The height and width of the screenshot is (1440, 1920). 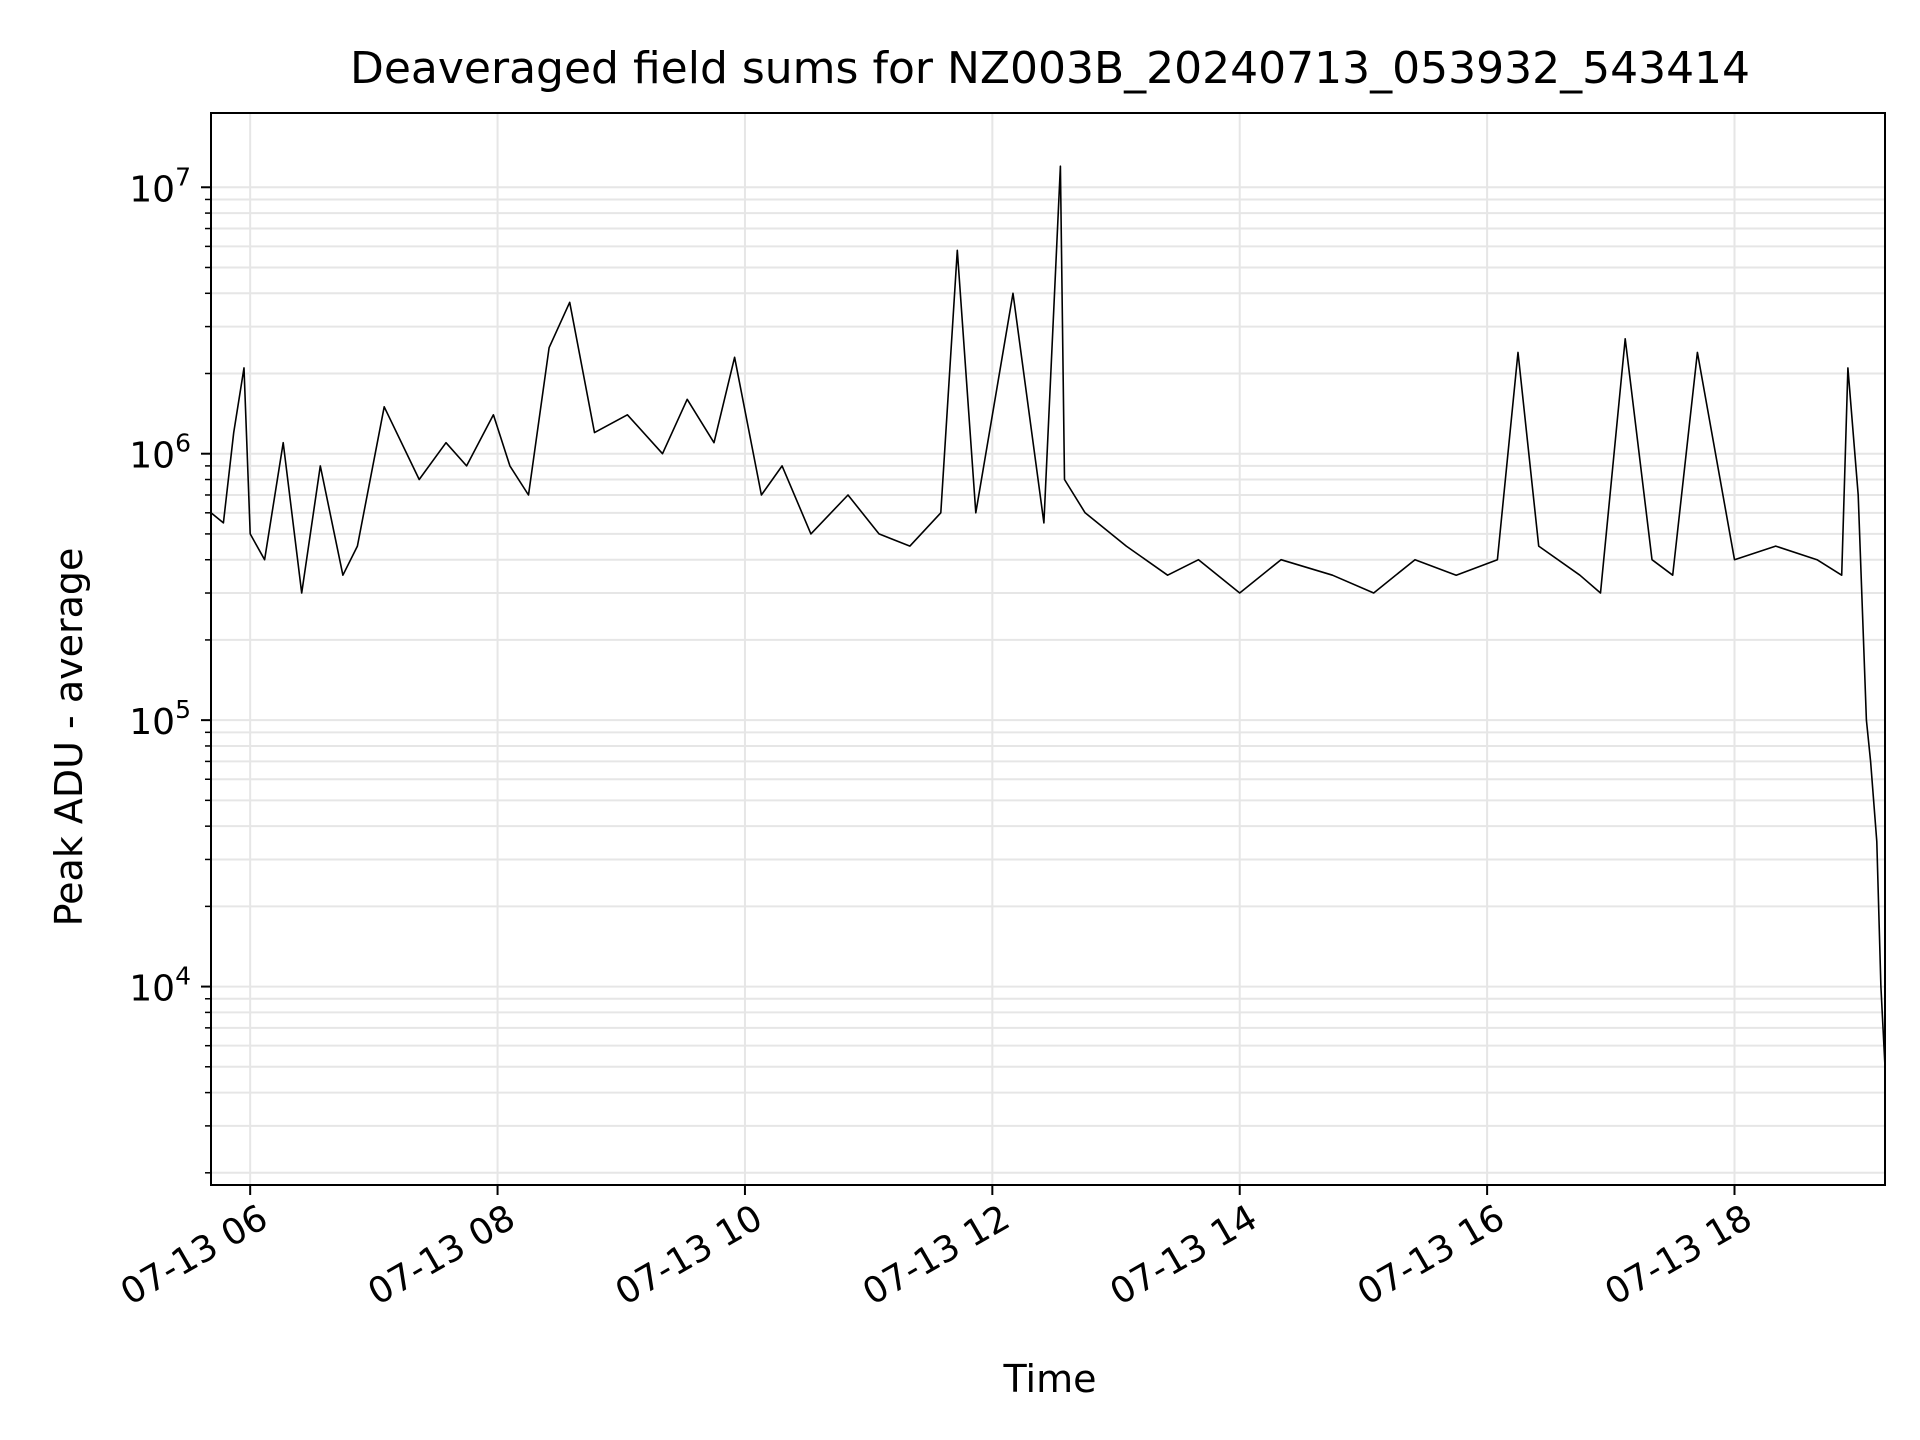 What do you see at coordinates (160, 719) in the screenshot?
I see `y-tick-label: 10⁵` at bounding box center [160, 719].